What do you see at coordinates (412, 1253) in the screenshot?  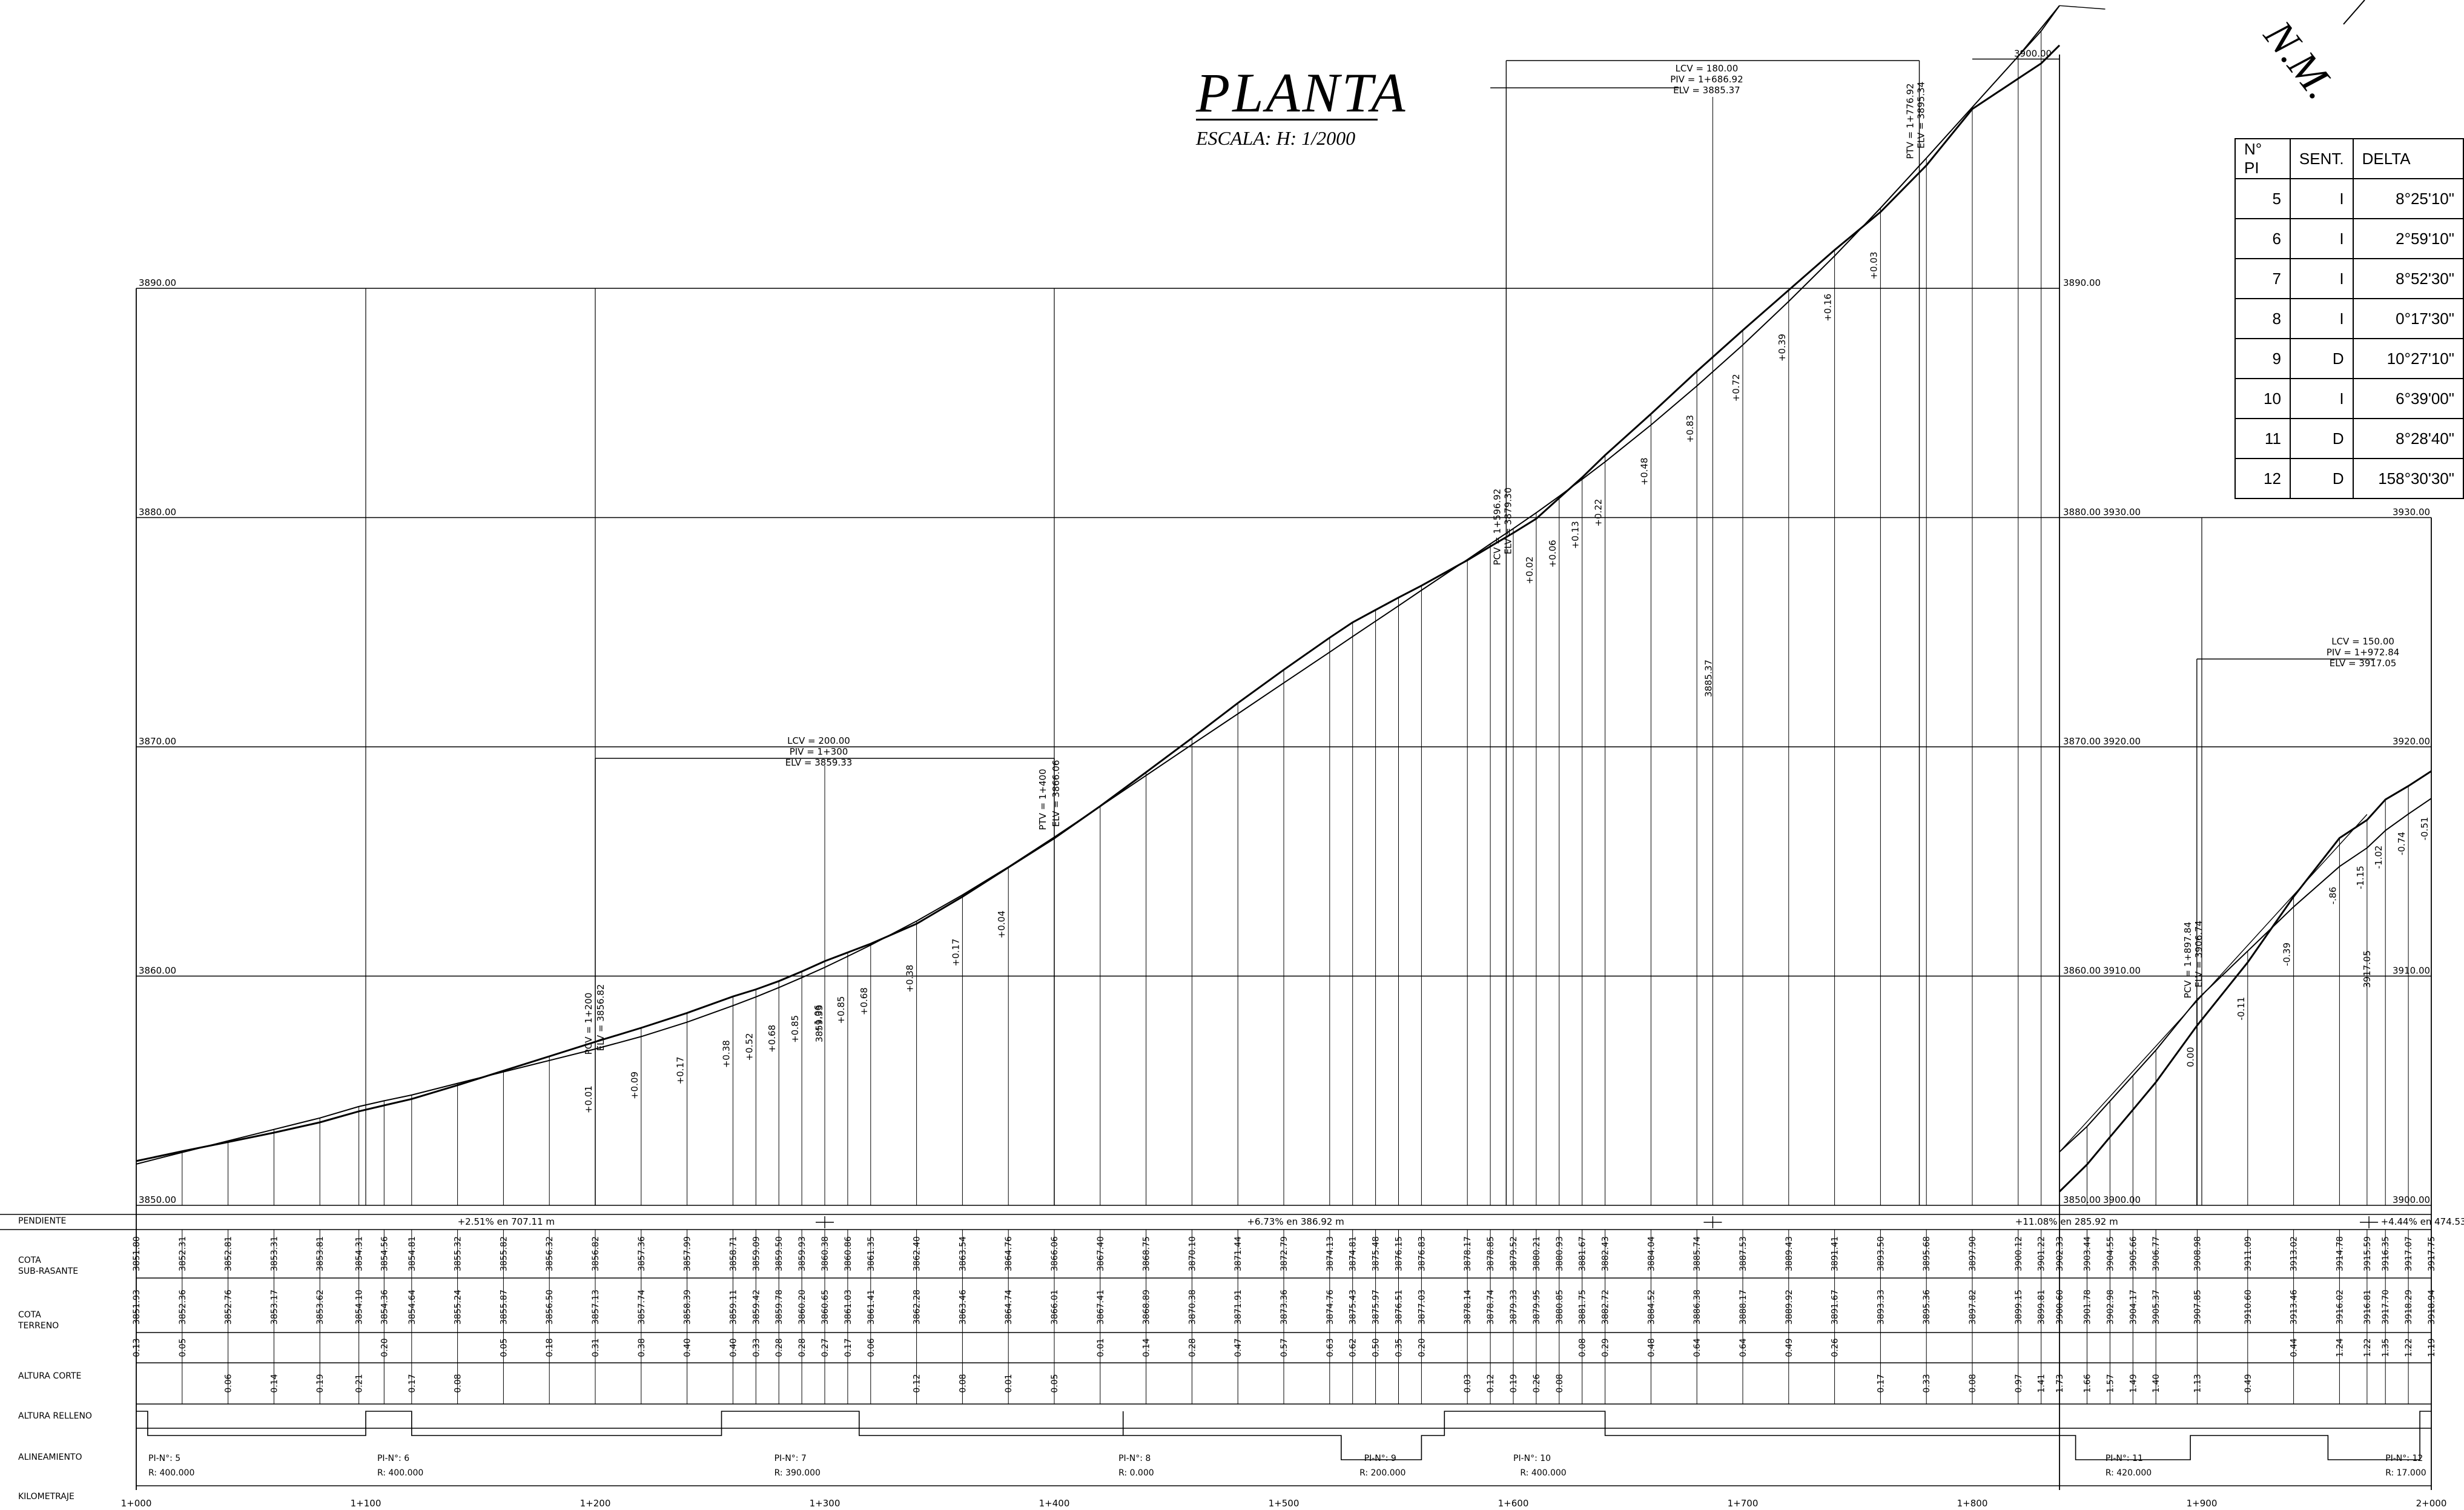 I see `subgrade-elevation: 3854.81` at bounding box center [412, 1253].